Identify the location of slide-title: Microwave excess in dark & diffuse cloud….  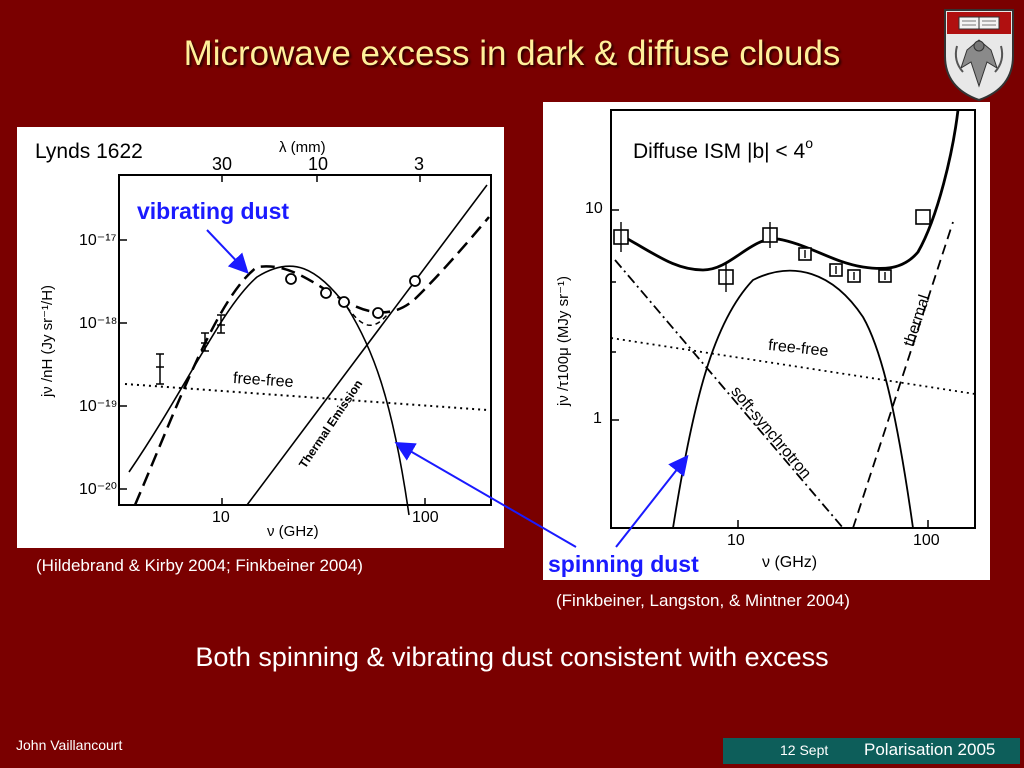
(512, 53).